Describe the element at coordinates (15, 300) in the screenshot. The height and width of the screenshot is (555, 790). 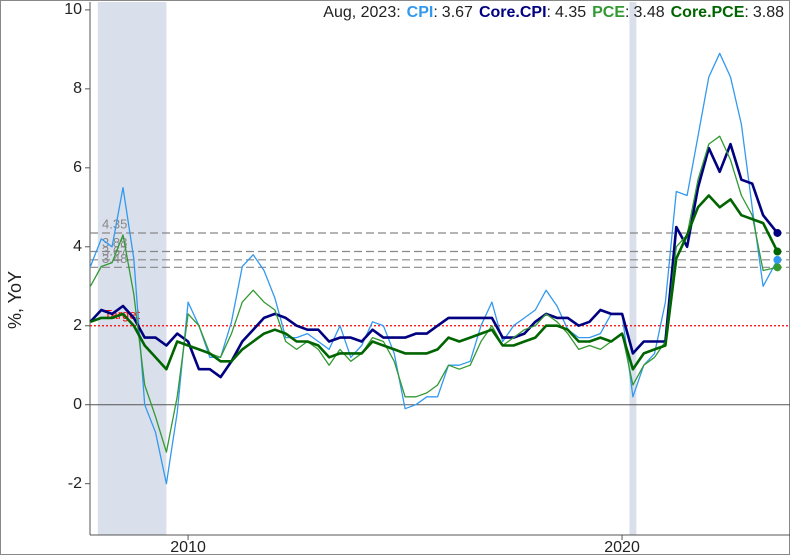
I see `y-axis-label: %, YoY` at that location.